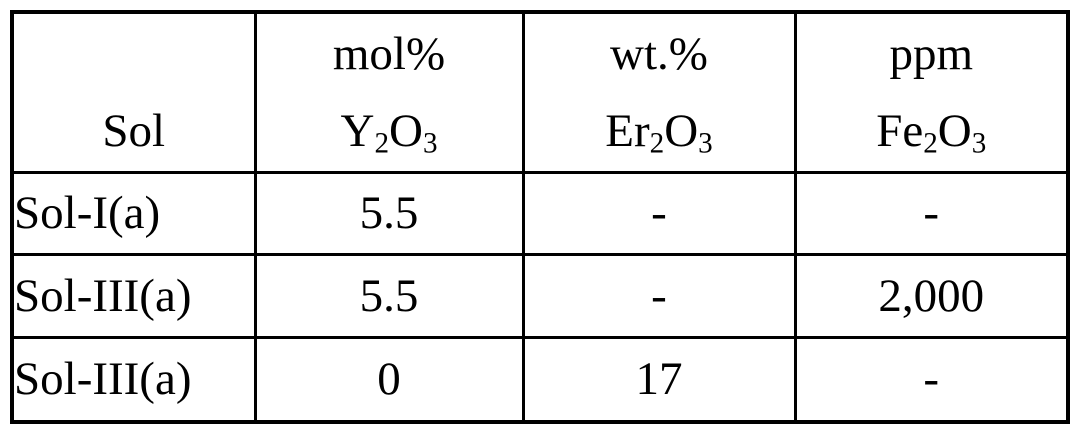 This screenshot has height=432, width=1077. I want to click on value-fe2o3-row2: 2,000, so click(931, 295).